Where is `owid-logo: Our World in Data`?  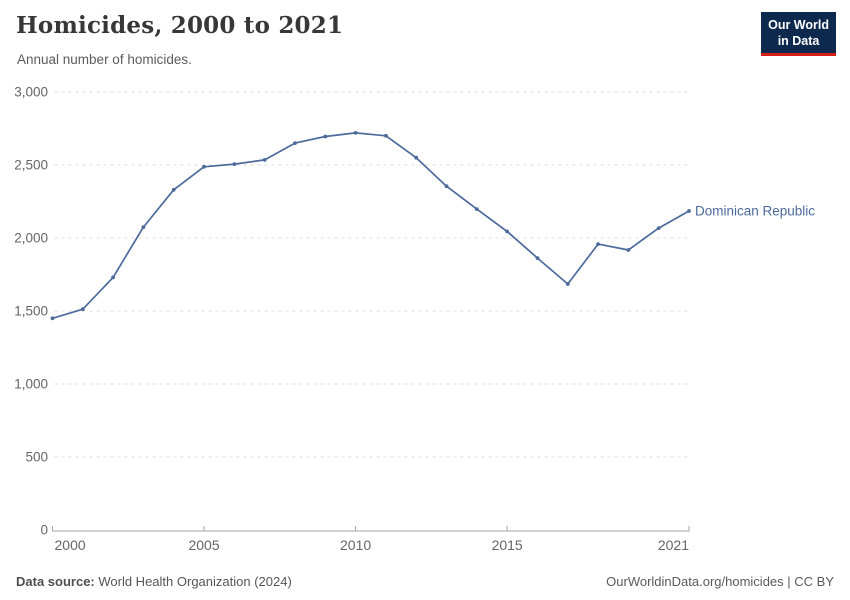 owid-logo: Our World in Data is located at coordinates (798, 34).